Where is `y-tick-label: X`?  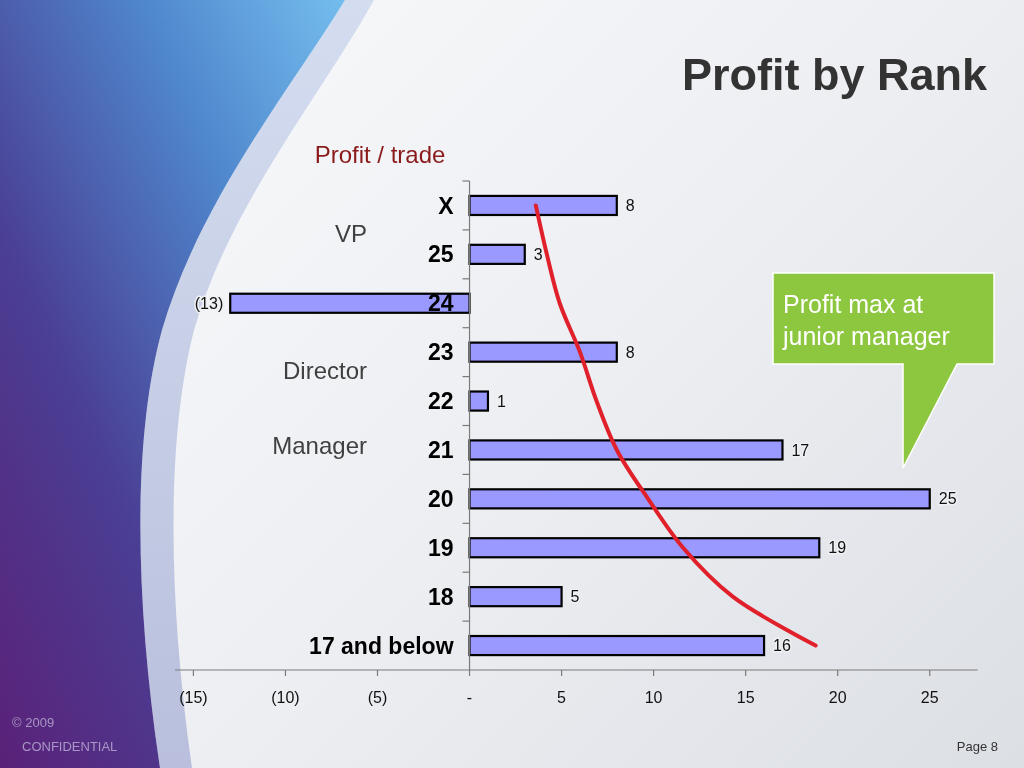
y-tick-label: X is located at coordinates (446, 205).